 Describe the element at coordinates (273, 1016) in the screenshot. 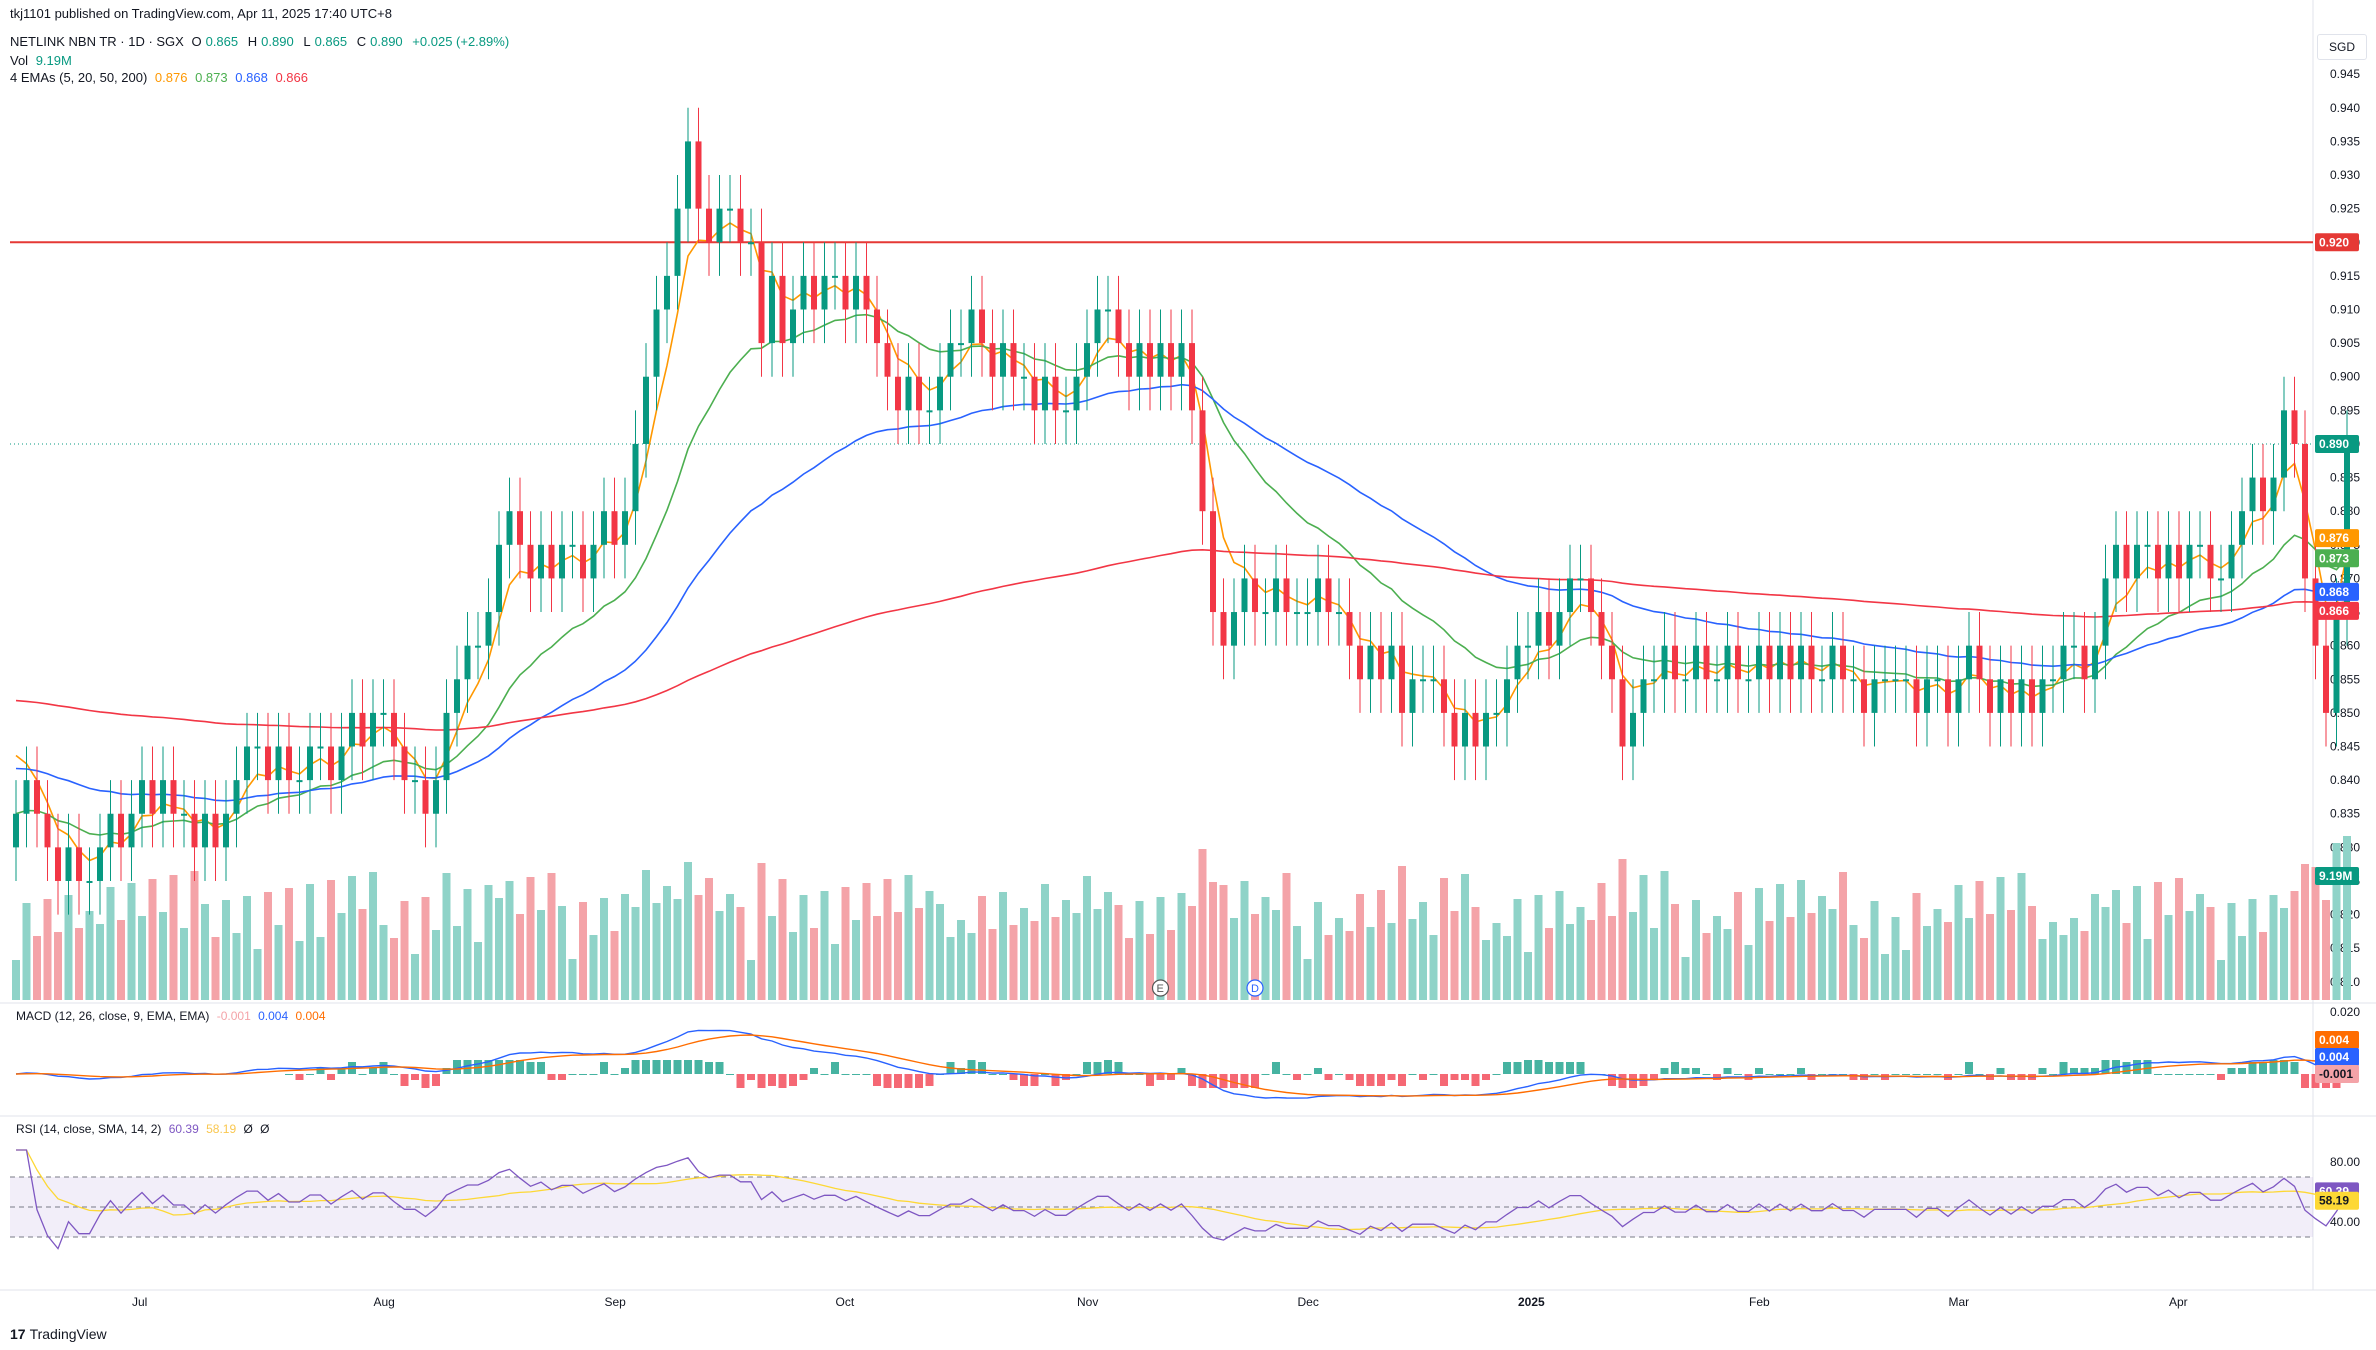

I see `macd-line-value: 0.004` at that location.